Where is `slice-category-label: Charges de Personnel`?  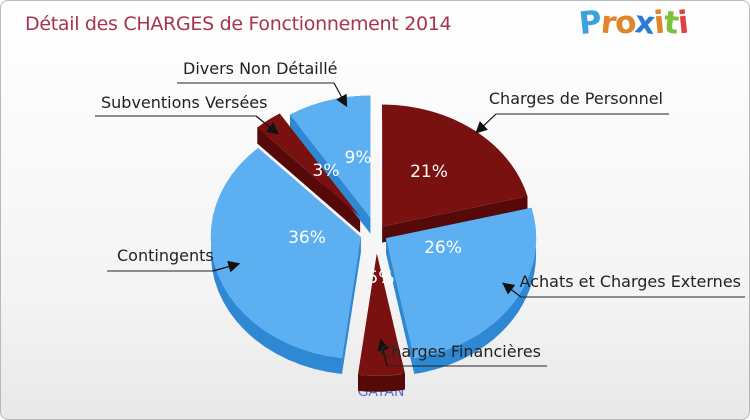
slice-category-label: Charges de Personnel is located at coordinates (576, 98).